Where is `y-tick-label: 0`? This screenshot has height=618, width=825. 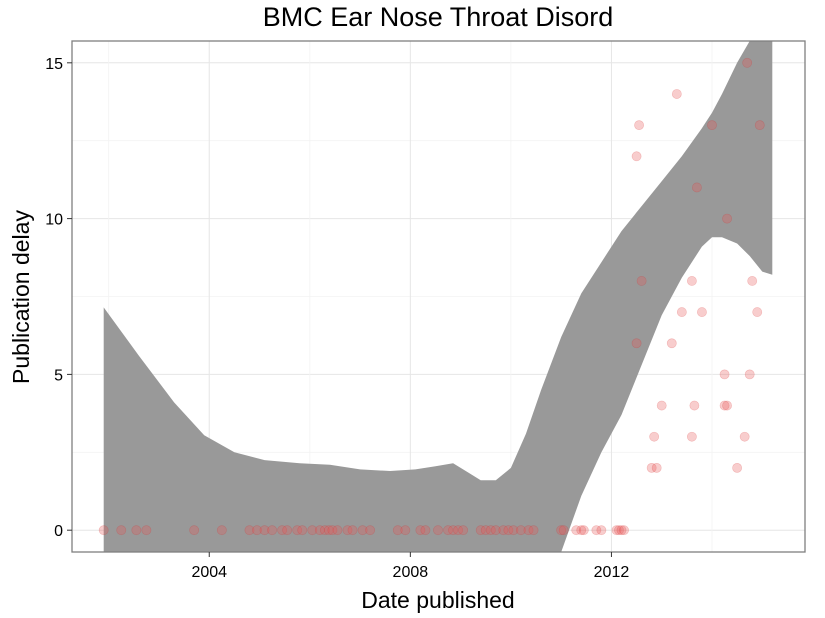
y-tick-label: 0 is located at coordinates (58, 531).